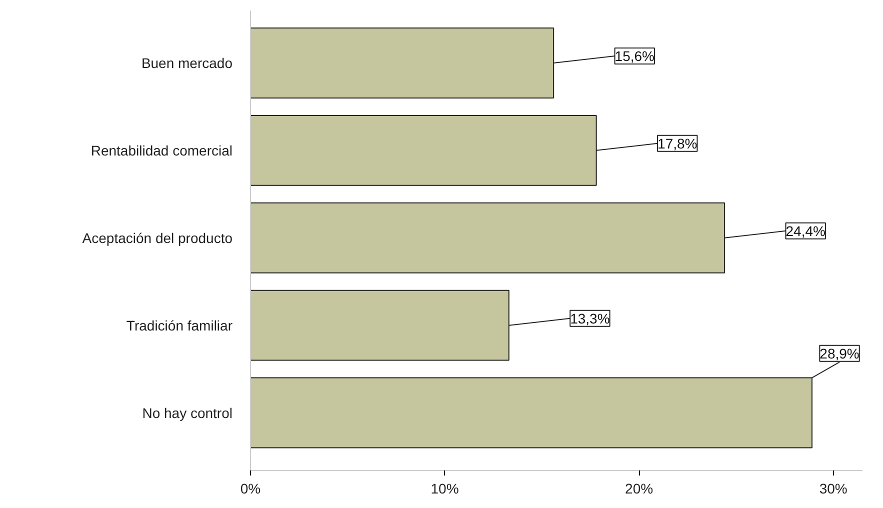  Describe the element at coordinates (639, 488) in the screenshot. I see `x-tick-label: 20%` at that location.